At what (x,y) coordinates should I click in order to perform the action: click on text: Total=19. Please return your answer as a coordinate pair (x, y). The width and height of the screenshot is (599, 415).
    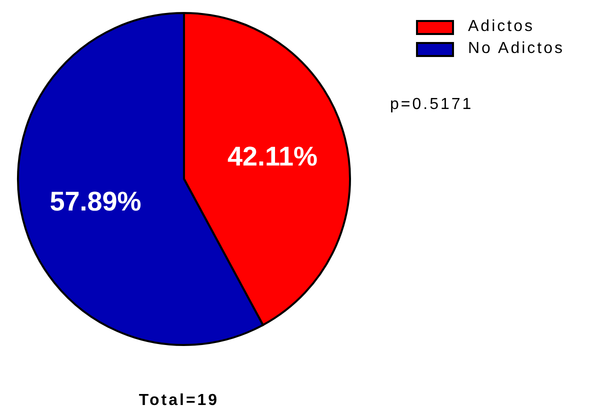
    Looking at the image, I should click on (179, 401).